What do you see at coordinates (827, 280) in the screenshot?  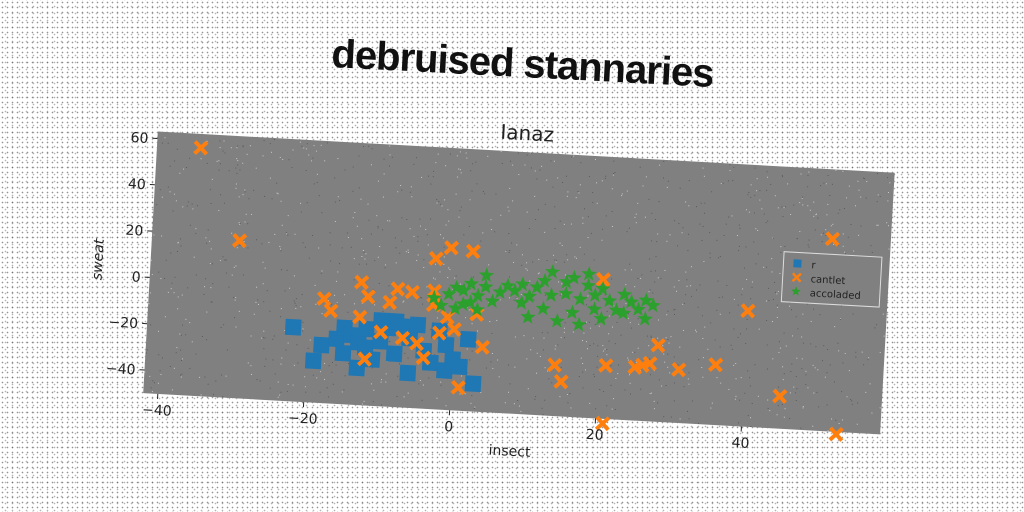 I see `legend-label: cantlet` at bounding box center [827, 280].